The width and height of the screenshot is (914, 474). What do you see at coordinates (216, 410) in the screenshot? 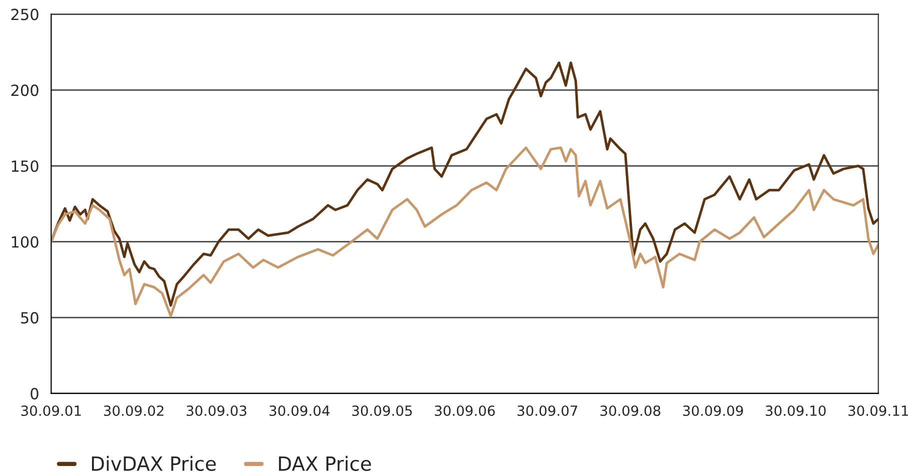
I see `x-tick-label: 30.09.03` at bounding box center [216, 410].